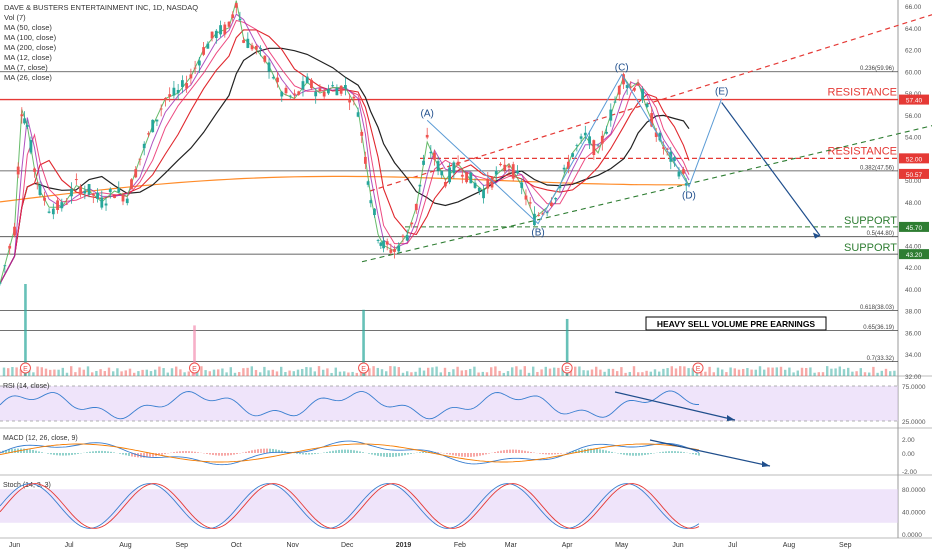  I want to click on y-tick-label: 54.00, so click(913, 138).